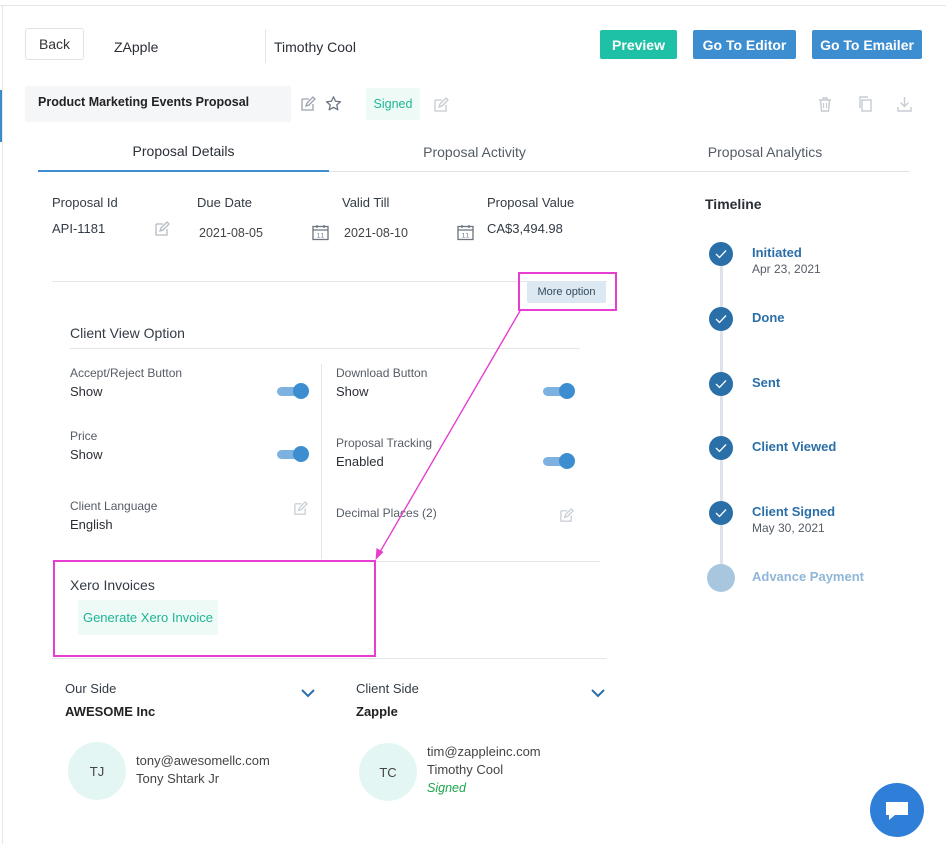  I want to click on proposal-tracking-toggle, so click(559, 461).